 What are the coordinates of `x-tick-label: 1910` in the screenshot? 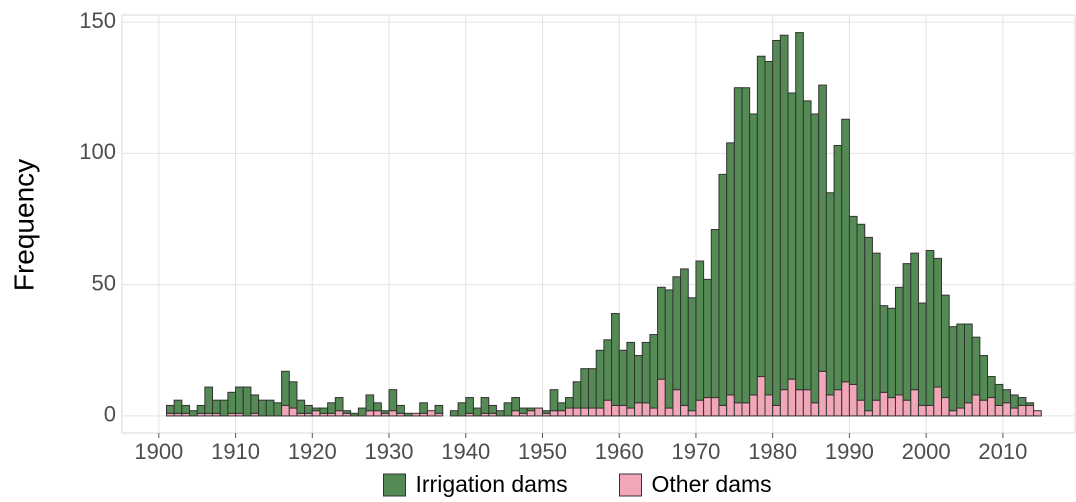 It's located at (235, 451).